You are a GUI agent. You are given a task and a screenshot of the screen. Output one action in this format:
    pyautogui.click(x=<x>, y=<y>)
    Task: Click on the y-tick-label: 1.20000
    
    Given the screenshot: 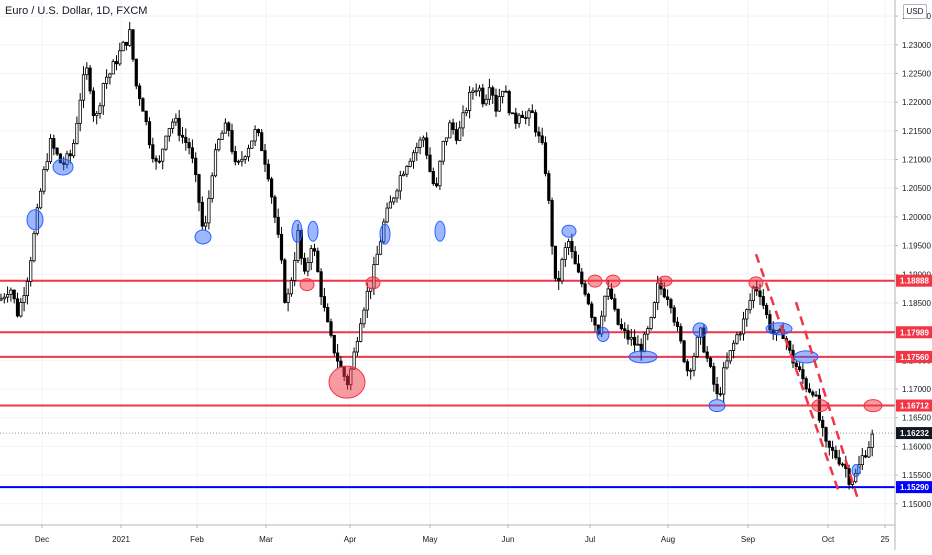 What is the action you would take?
    pyautogui.click(x=916, y=217)
    